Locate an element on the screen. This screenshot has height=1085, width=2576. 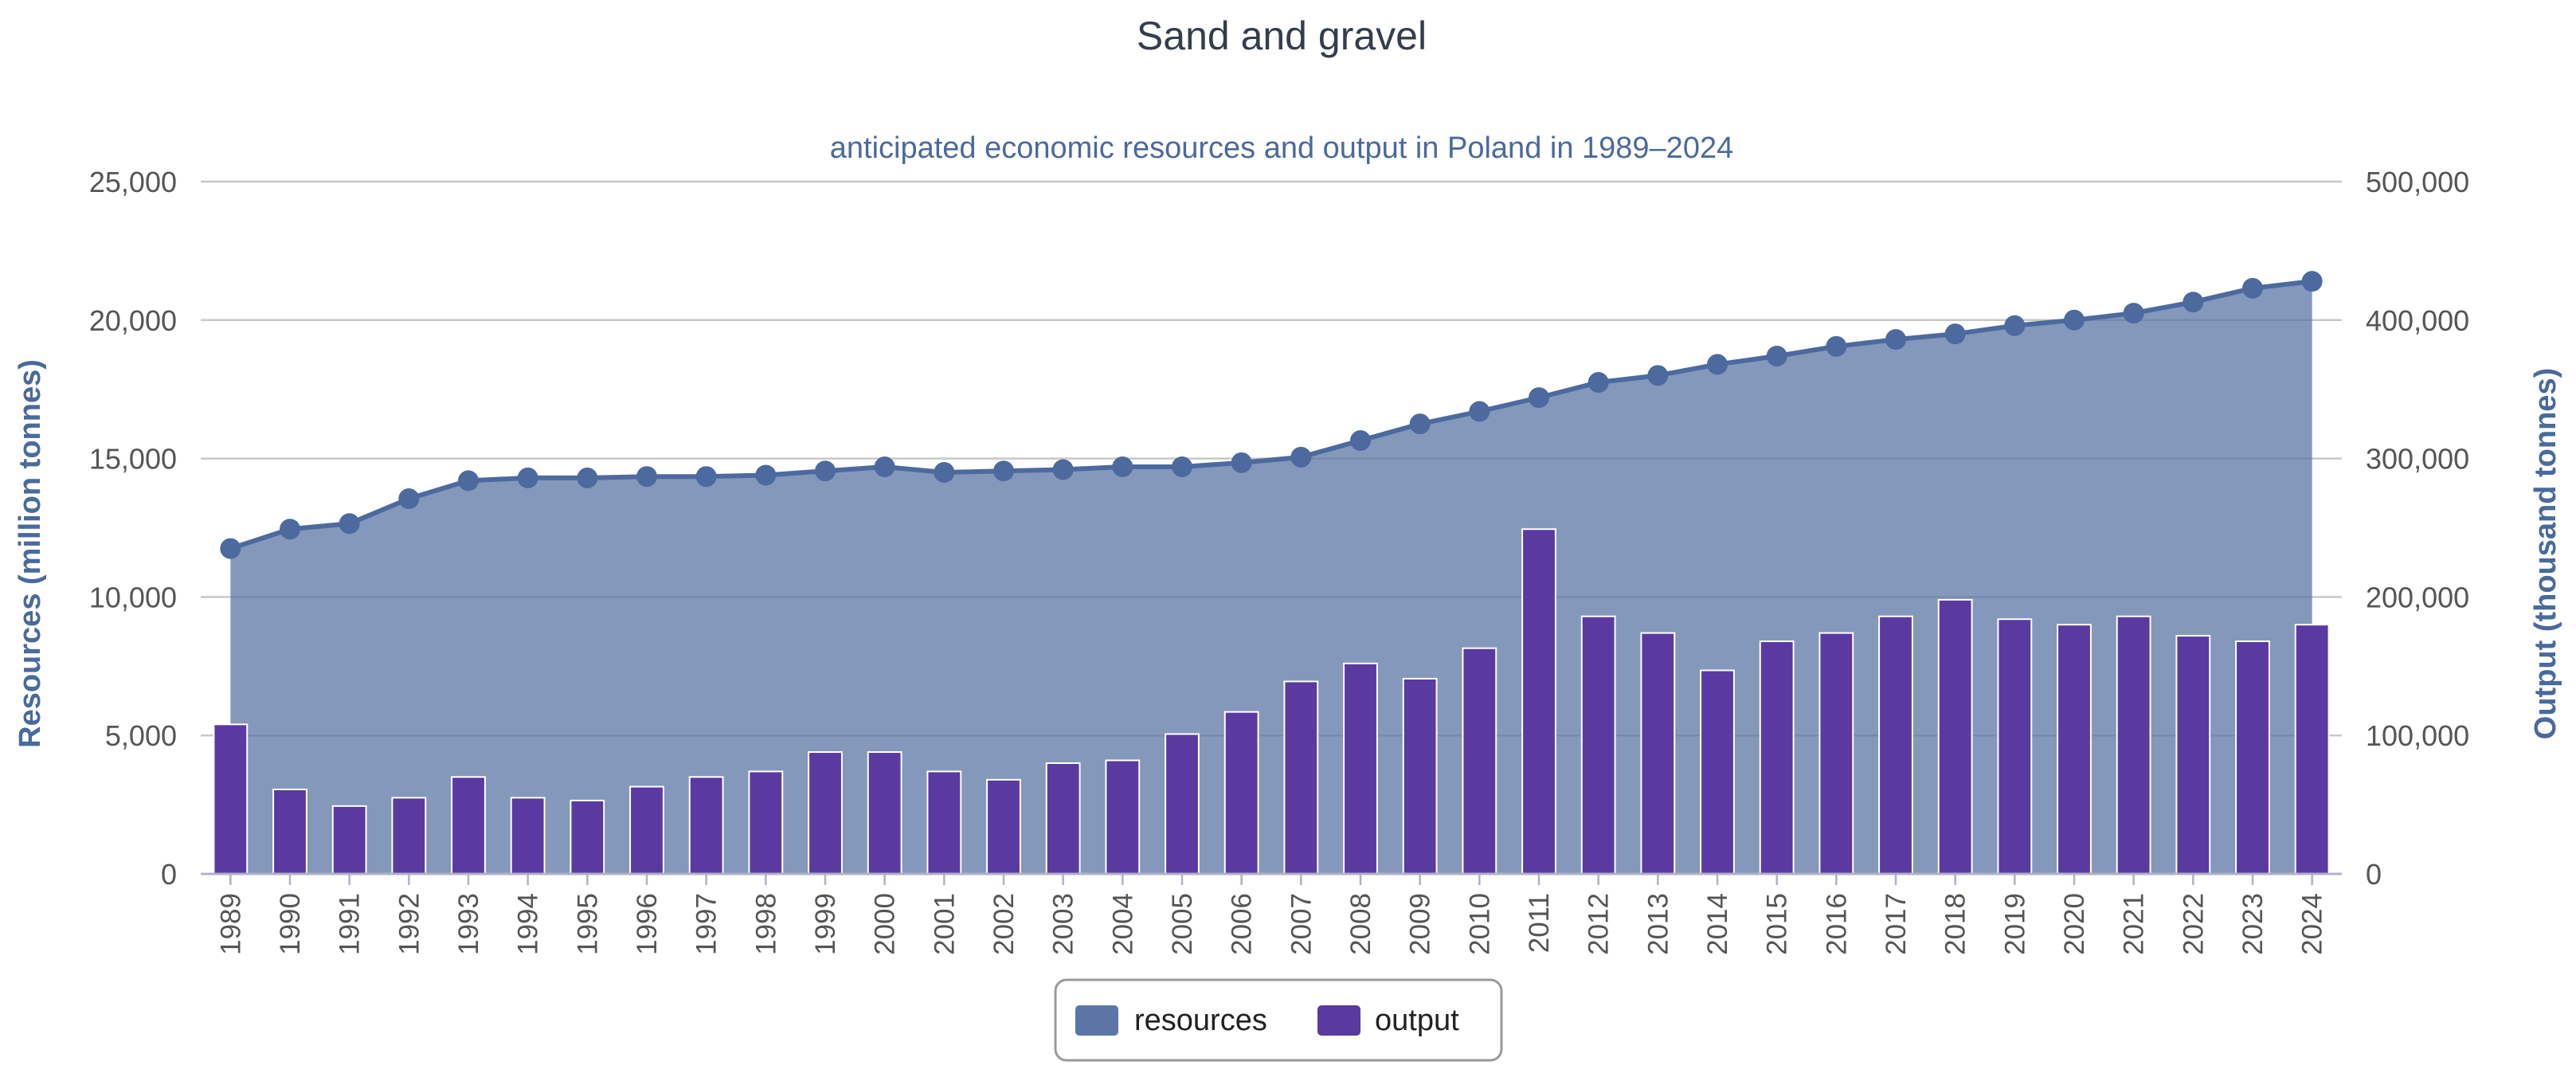
x-tick-label: 2012 is located at coordinates (1599, 924).